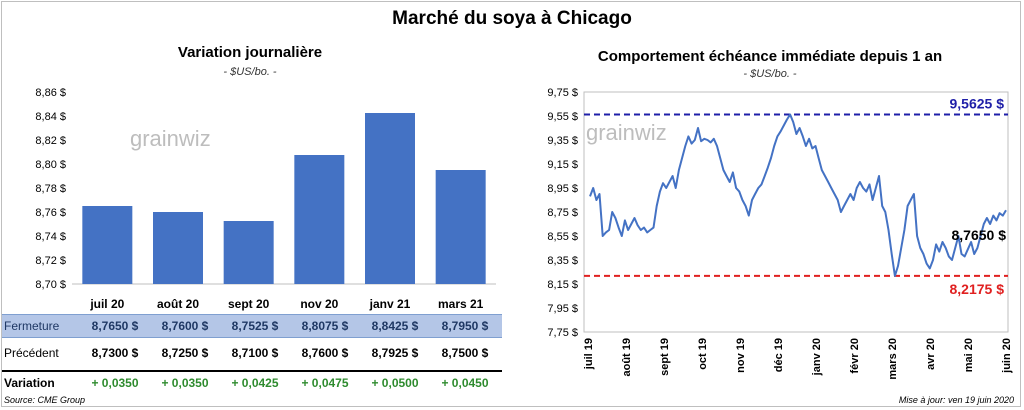 The width and height of the screenshot is (1024, 410). Describe the element at coordinates (178, 304) in the screenshot. I see `x-tick-label: août 20` at that location.